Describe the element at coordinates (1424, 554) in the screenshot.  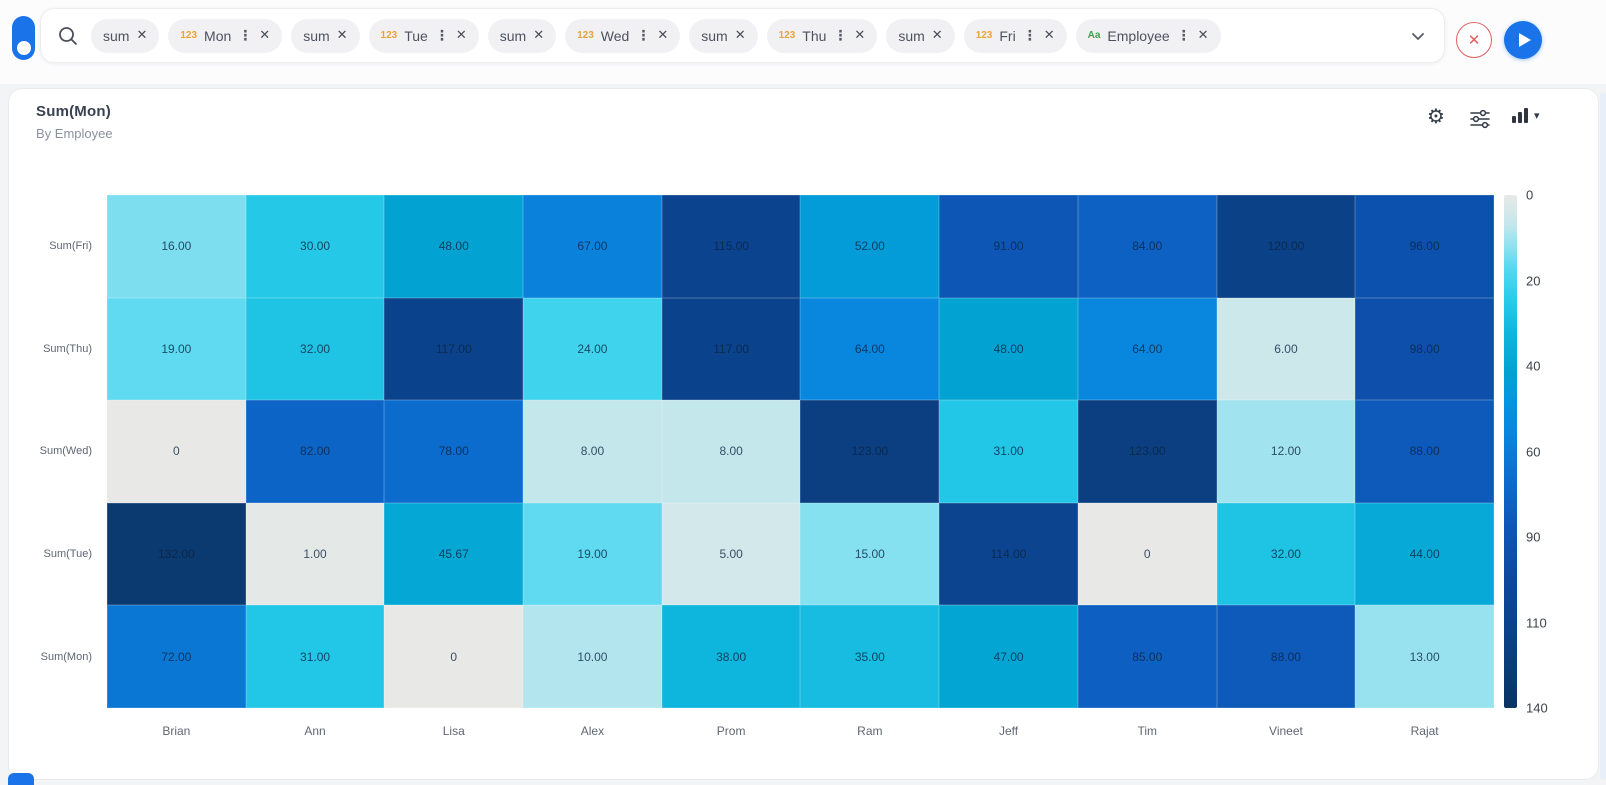
I see `heatmap-cell: 44.00` at that location.